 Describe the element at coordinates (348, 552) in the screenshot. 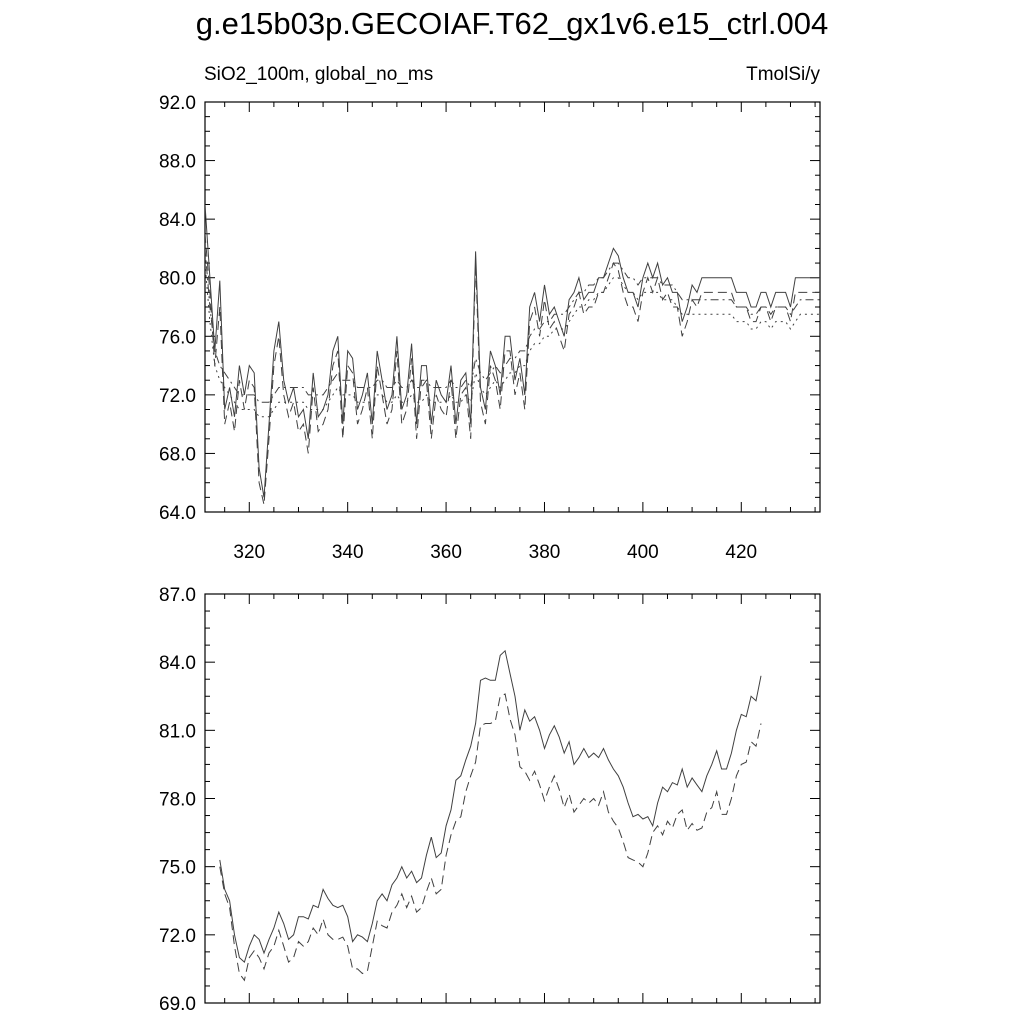

I see `x-tick-label: 340` at that location.